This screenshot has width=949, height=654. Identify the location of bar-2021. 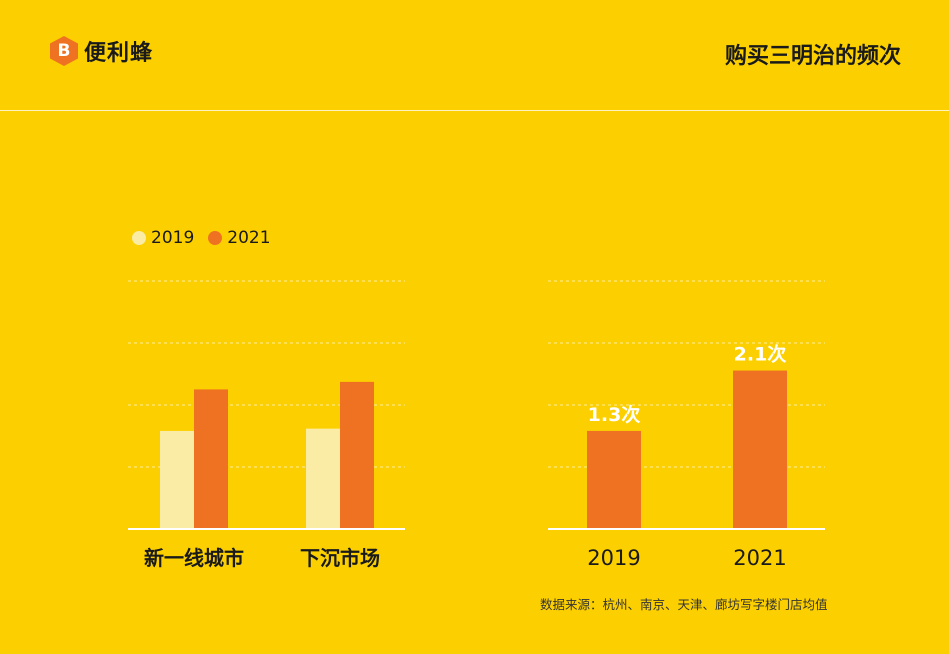
(760, 449).